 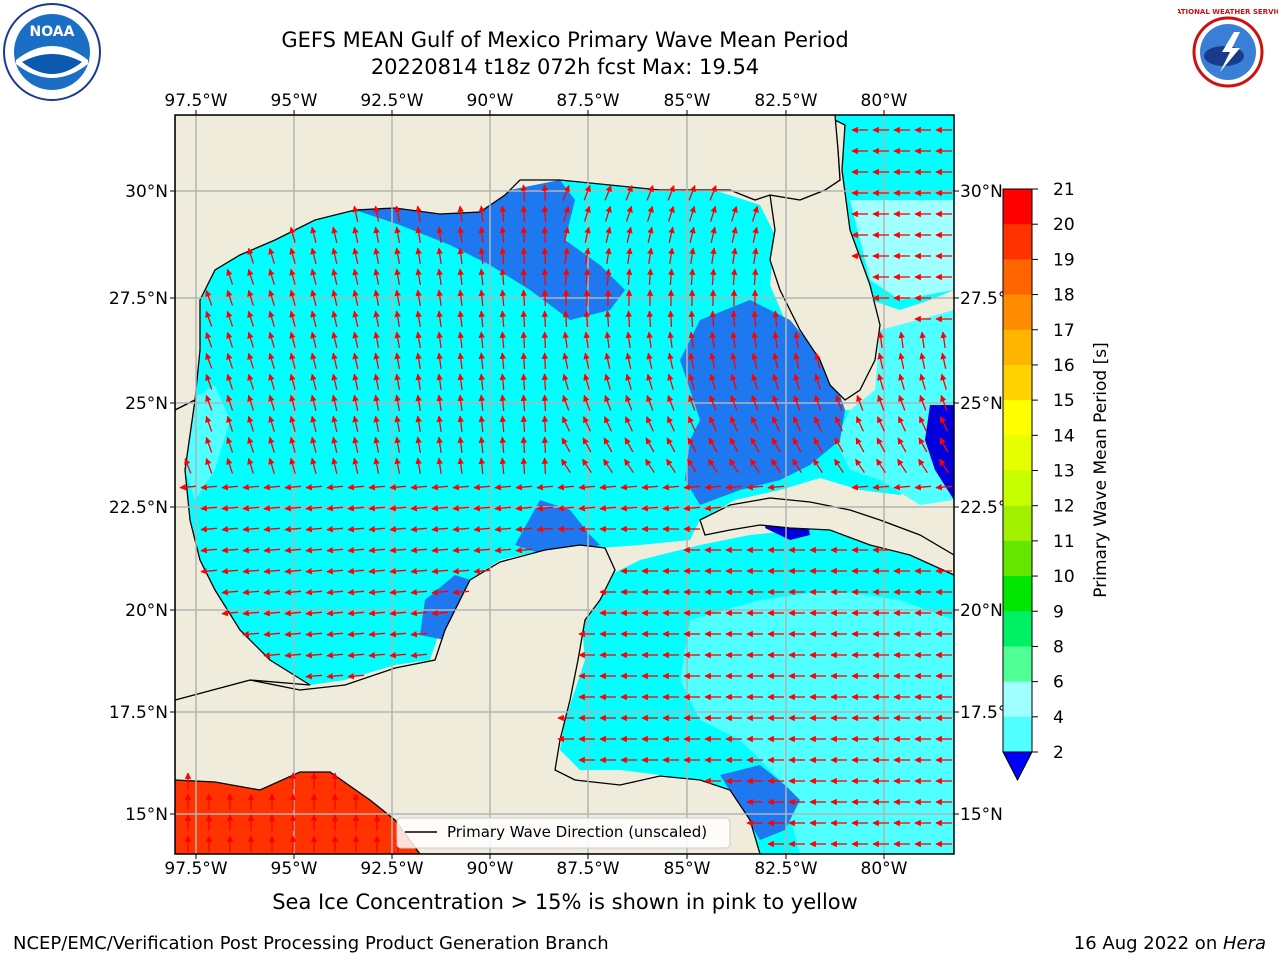 I want to click on lon-label: 90°W, so click(x=490, y=869).